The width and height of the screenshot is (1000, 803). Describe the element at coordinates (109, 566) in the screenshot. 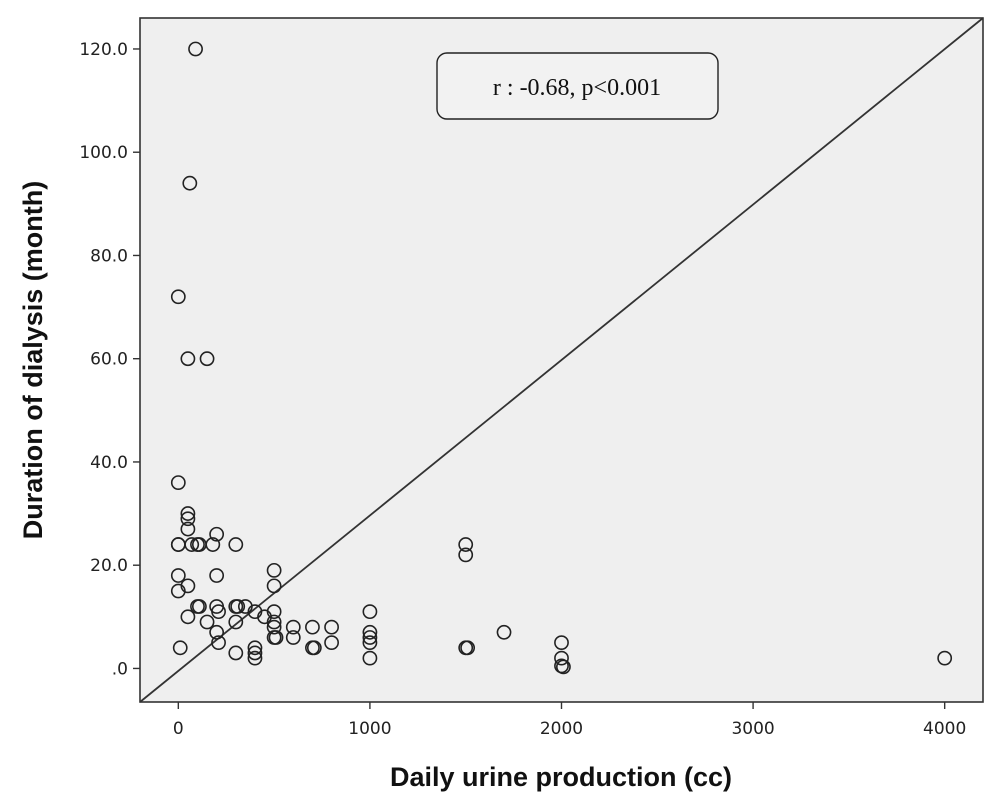

I see `y-tick-label: 20.0` at that location.